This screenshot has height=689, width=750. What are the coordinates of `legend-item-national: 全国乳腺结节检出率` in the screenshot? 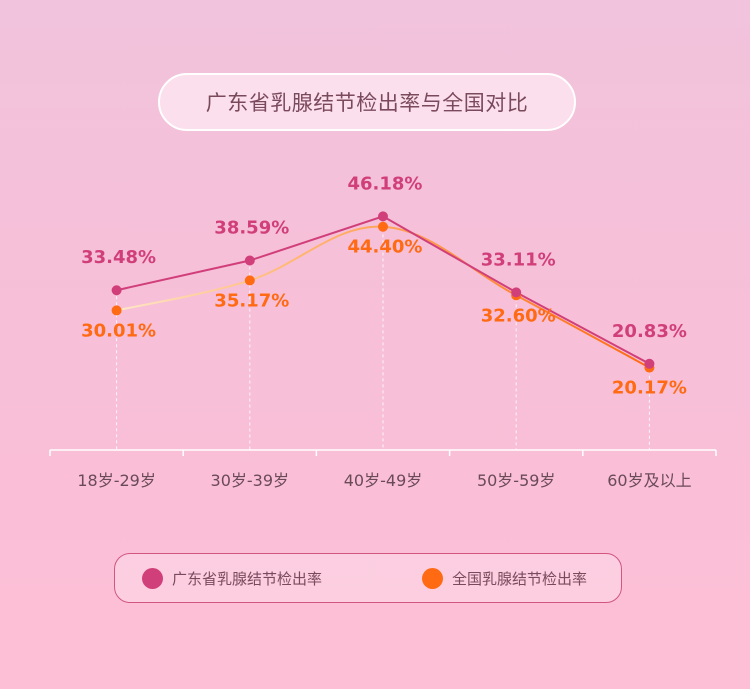 It's located at (504, 578).